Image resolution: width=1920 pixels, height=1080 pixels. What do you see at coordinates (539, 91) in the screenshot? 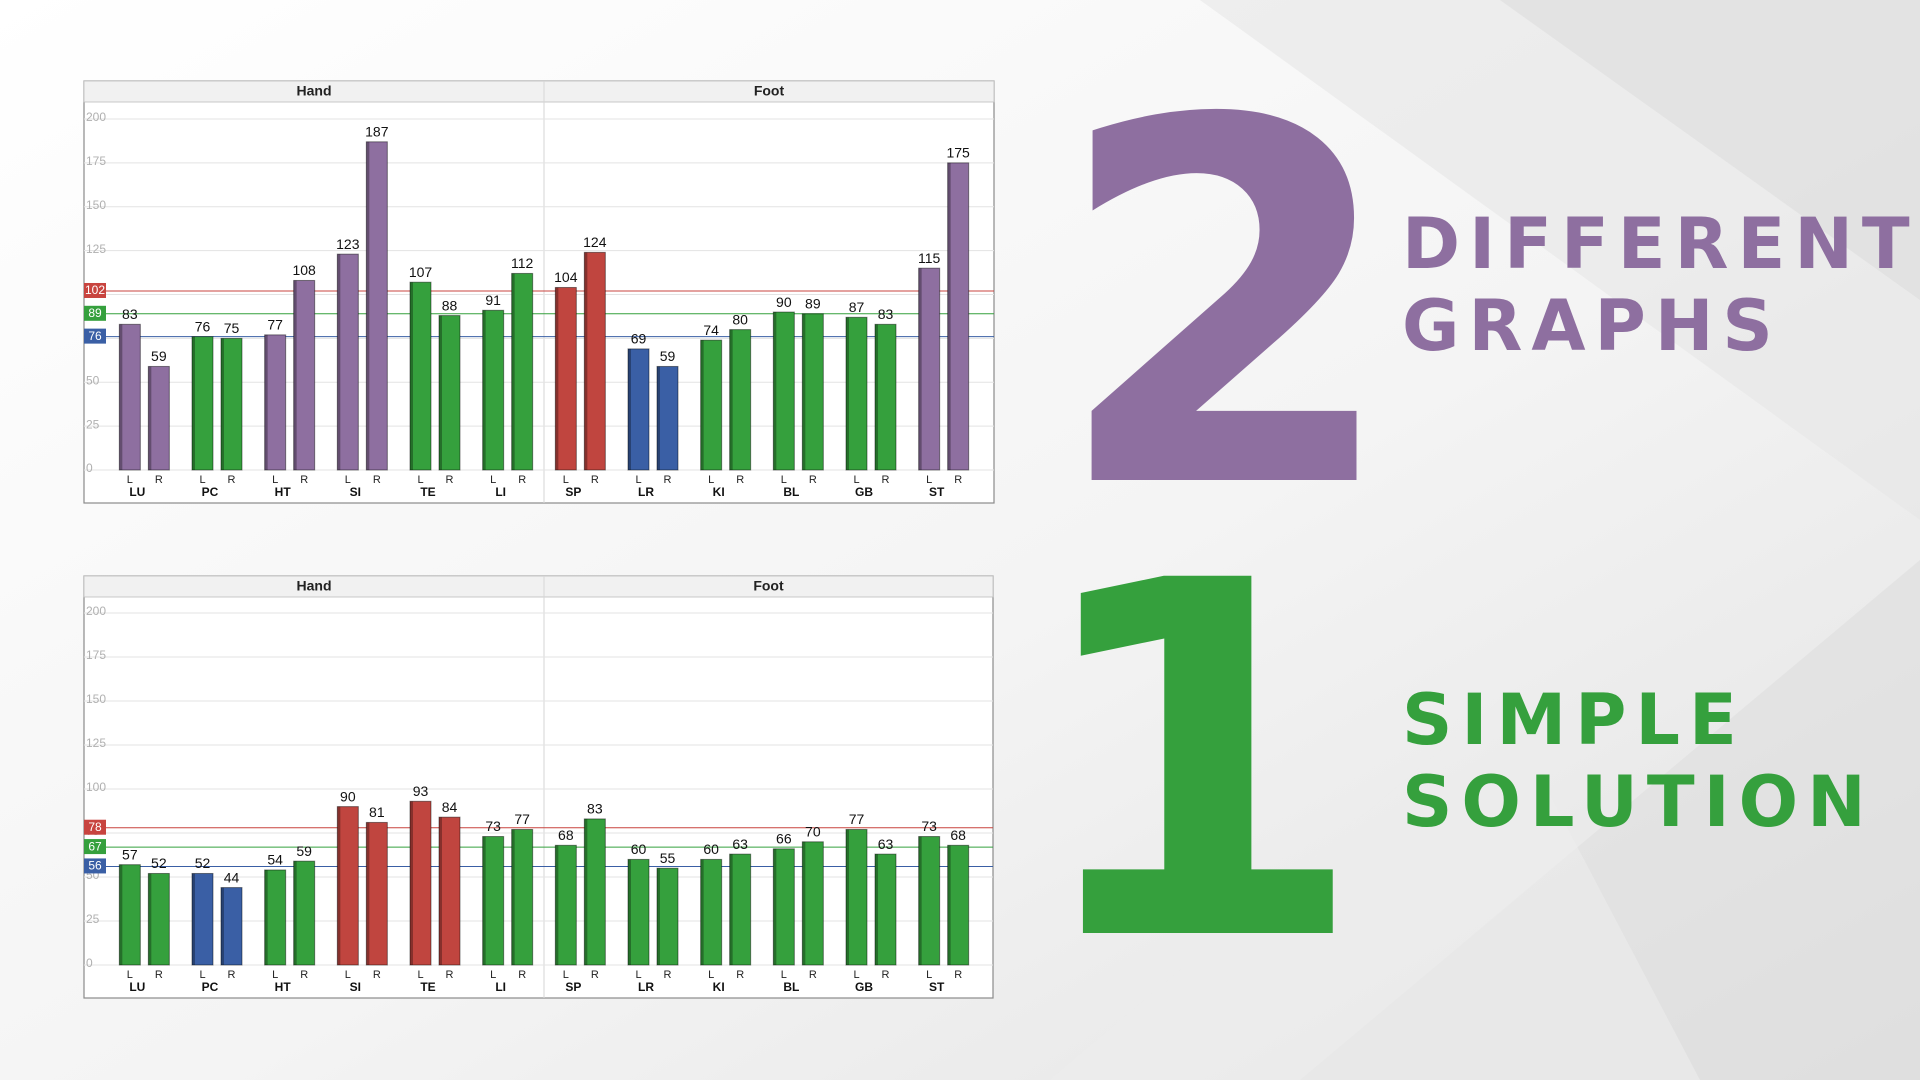
I see `panel-header` at bounding box center [539, 91].